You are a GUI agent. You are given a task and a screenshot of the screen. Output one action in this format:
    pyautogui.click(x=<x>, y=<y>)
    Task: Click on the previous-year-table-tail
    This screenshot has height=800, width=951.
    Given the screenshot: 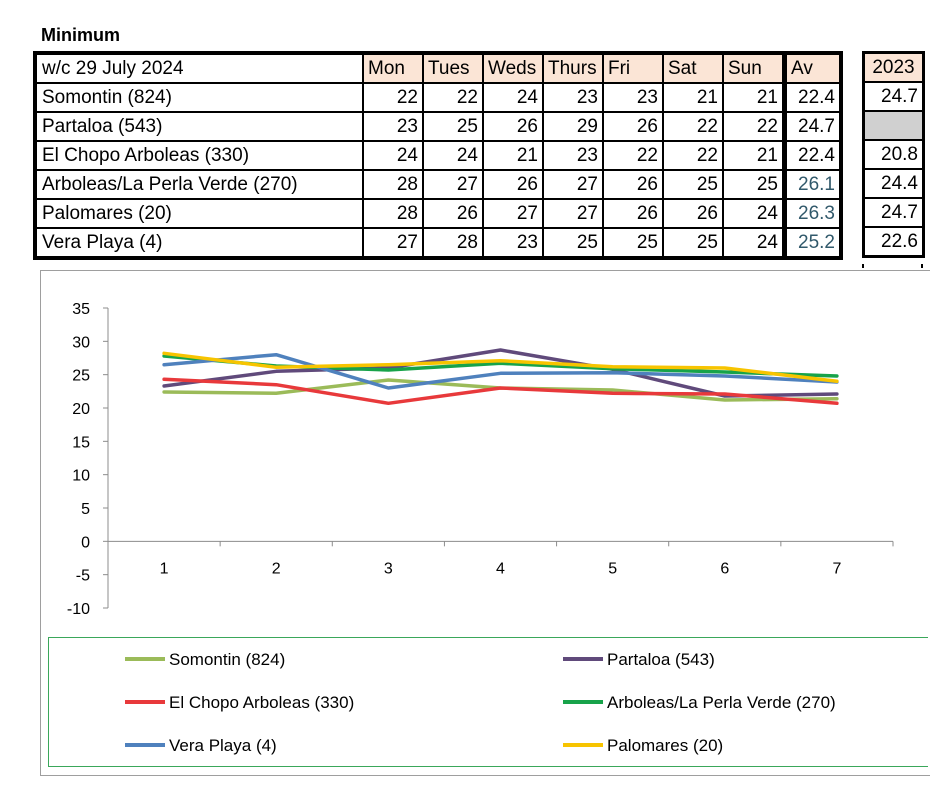 What is the action you would take?
    pyautogui.click(x=892, y=266)
    